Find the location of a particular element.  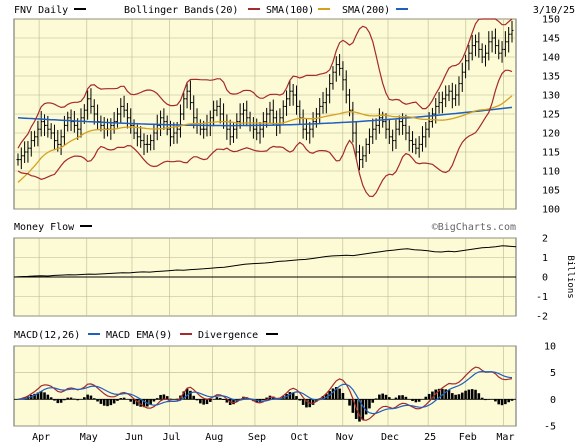

chart-date: 3/10/25 is located at coordinates (554, 10).